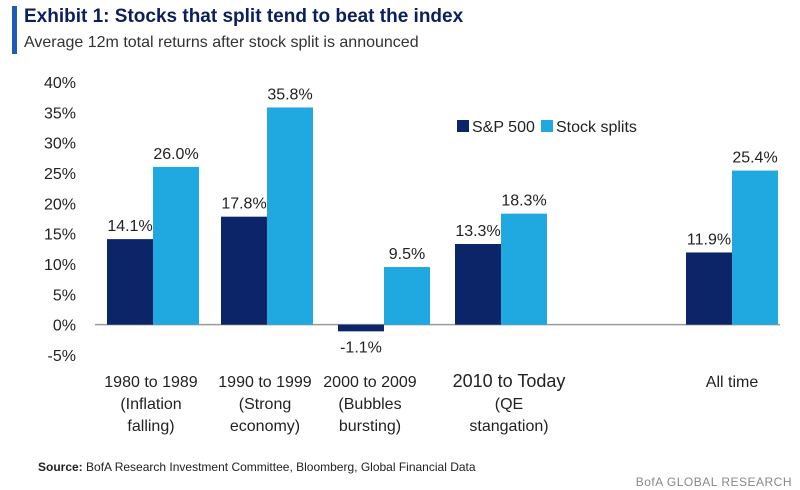 This screenshot has width=800, height=490. I want to click on source-label: Source:, so click(60, 467).